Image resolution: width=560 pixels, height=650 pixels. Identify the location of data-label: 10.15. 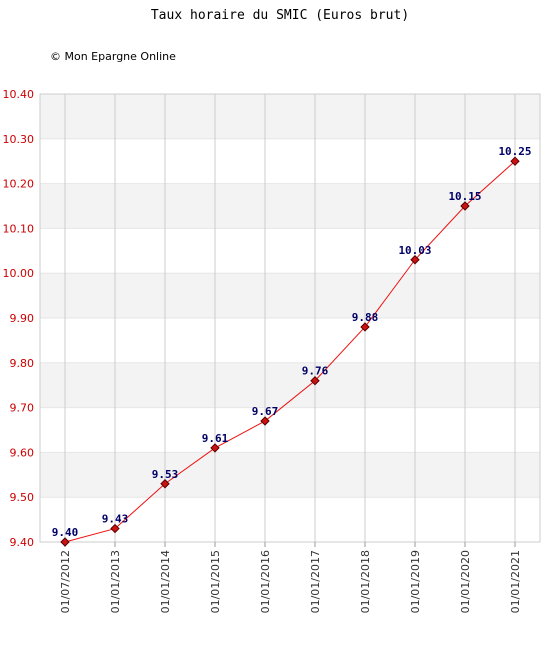
(464, 196).